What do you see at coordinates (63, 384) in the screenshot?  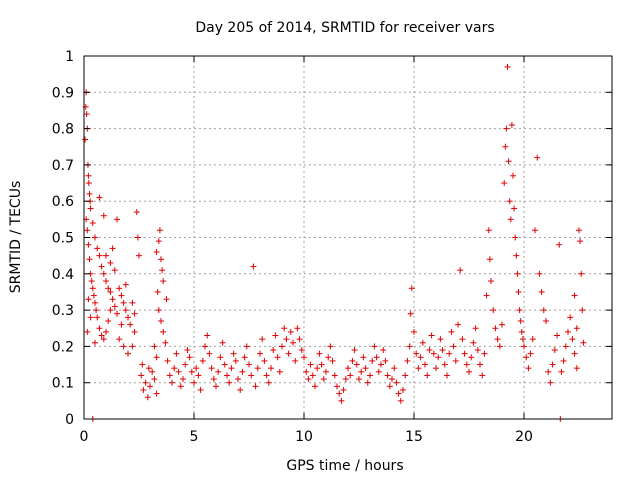 I see `y-tick-label: 0.1` at bounding box center [63, 384].